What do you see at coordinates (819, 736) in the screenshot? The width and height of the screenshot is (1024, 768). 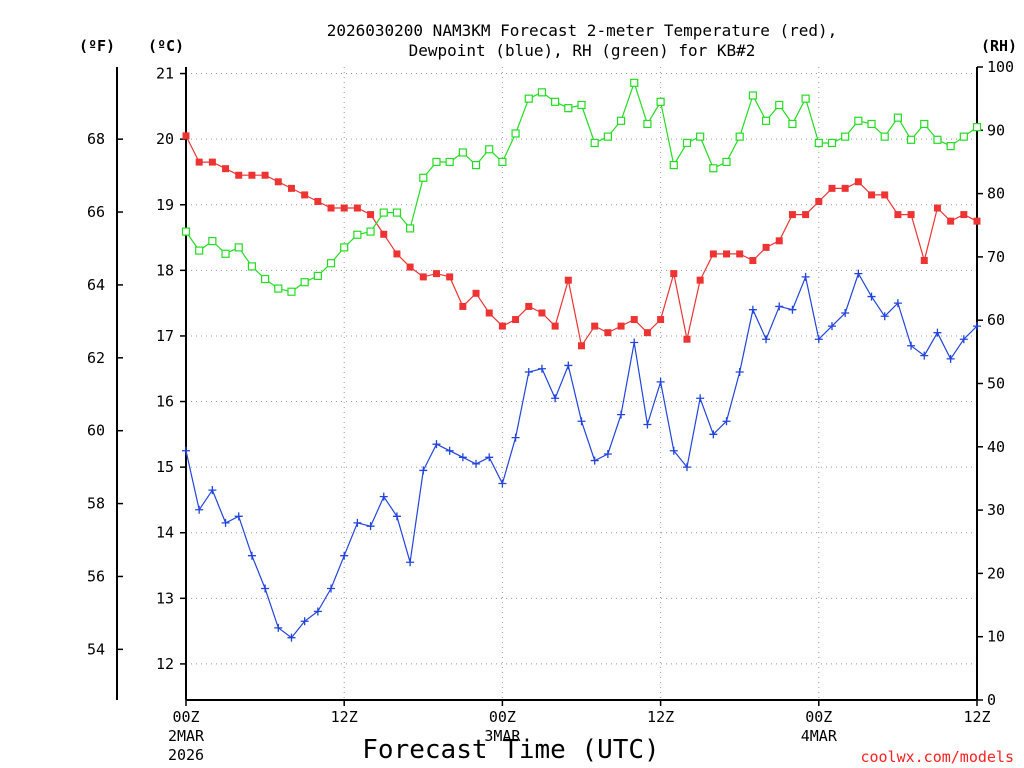 I see `tick-sublabel-date-4: 4MAR` at bounding box center [819, 736].